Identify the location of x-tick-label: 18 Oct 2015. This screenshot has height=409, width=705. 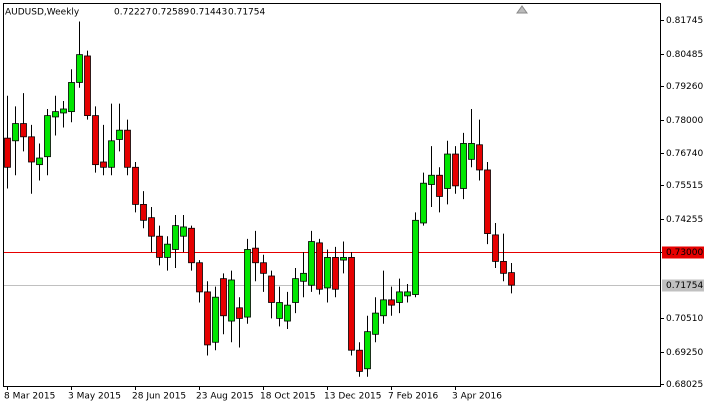
(288, 397).